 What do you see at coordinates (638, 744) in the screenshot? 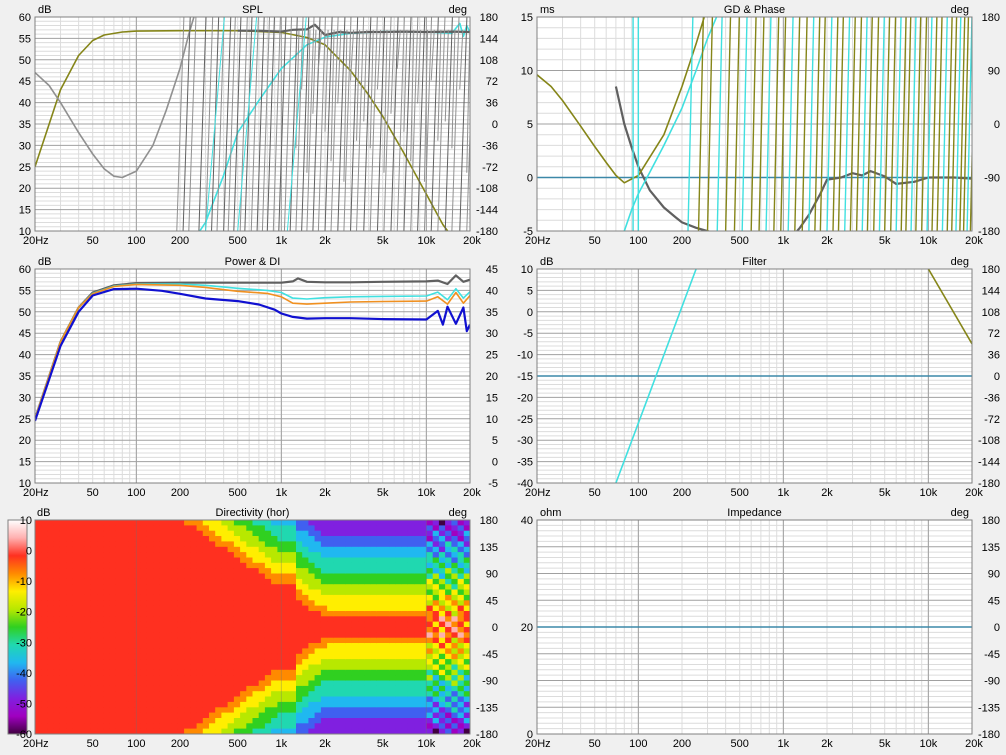
I see `x-tick-label: 100` at bounding box center [638, 744].